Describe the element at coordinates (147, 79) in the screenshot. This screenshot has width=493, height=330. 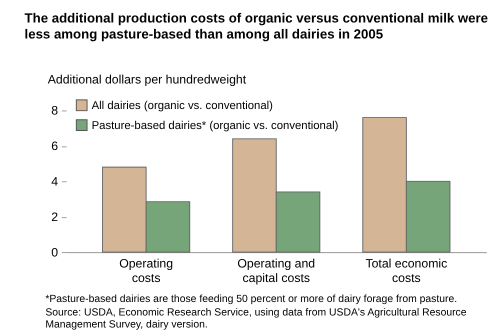
I see `y-axis-title: Additional dollars per hundredweight` at that location.